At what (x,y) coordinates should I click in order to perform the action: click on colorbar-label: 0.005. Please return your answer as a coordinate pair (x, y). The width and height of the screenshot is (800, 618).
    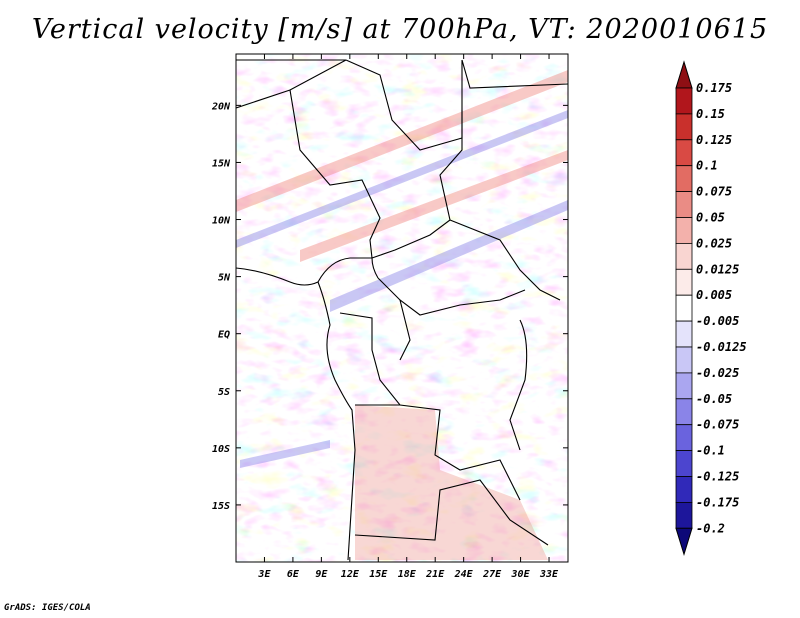
    Looking at the image, I should click on (714, 295).